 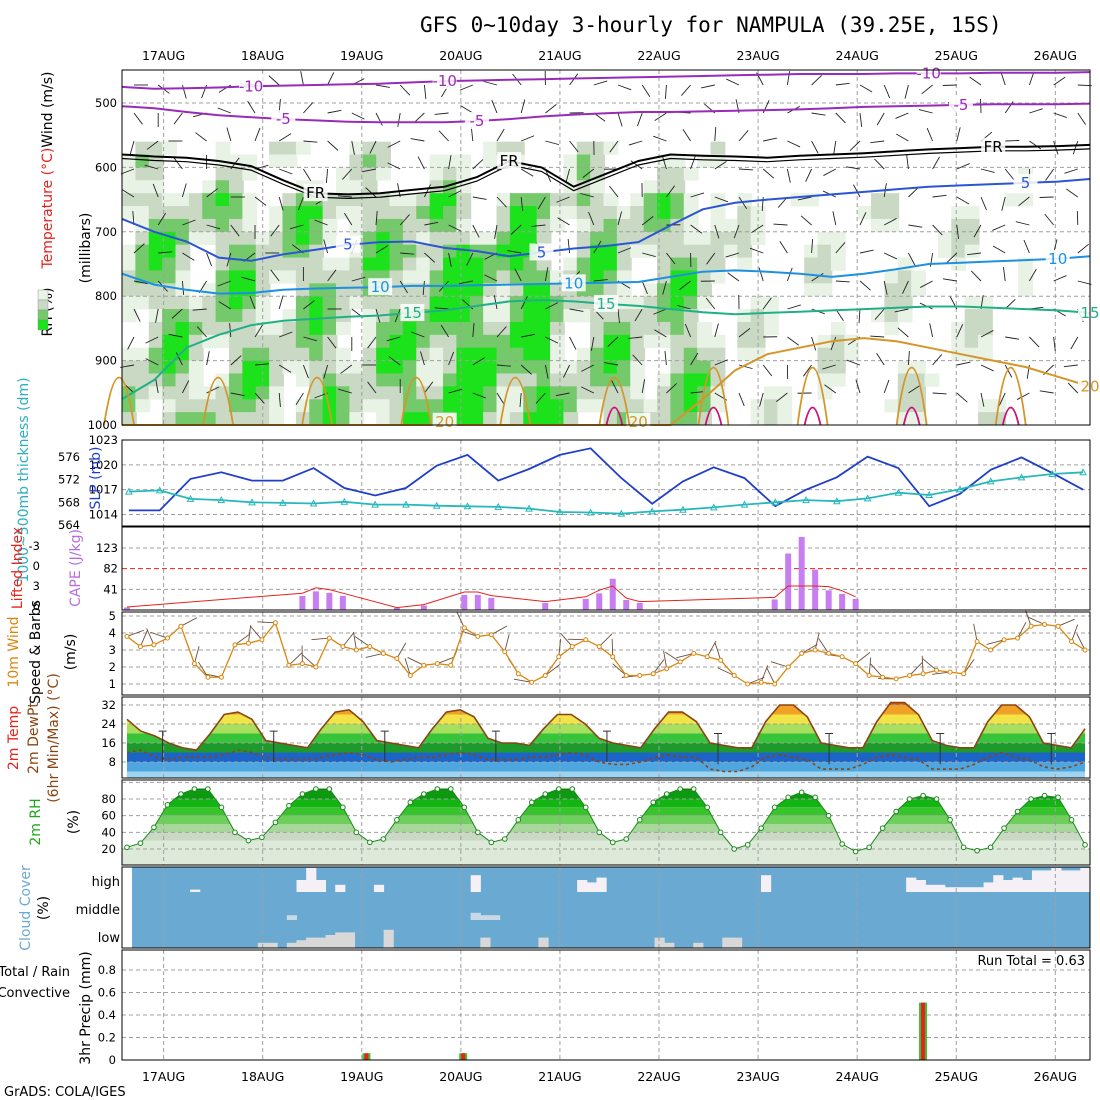 I want to click on rh-band, so click(x=606, y=819).